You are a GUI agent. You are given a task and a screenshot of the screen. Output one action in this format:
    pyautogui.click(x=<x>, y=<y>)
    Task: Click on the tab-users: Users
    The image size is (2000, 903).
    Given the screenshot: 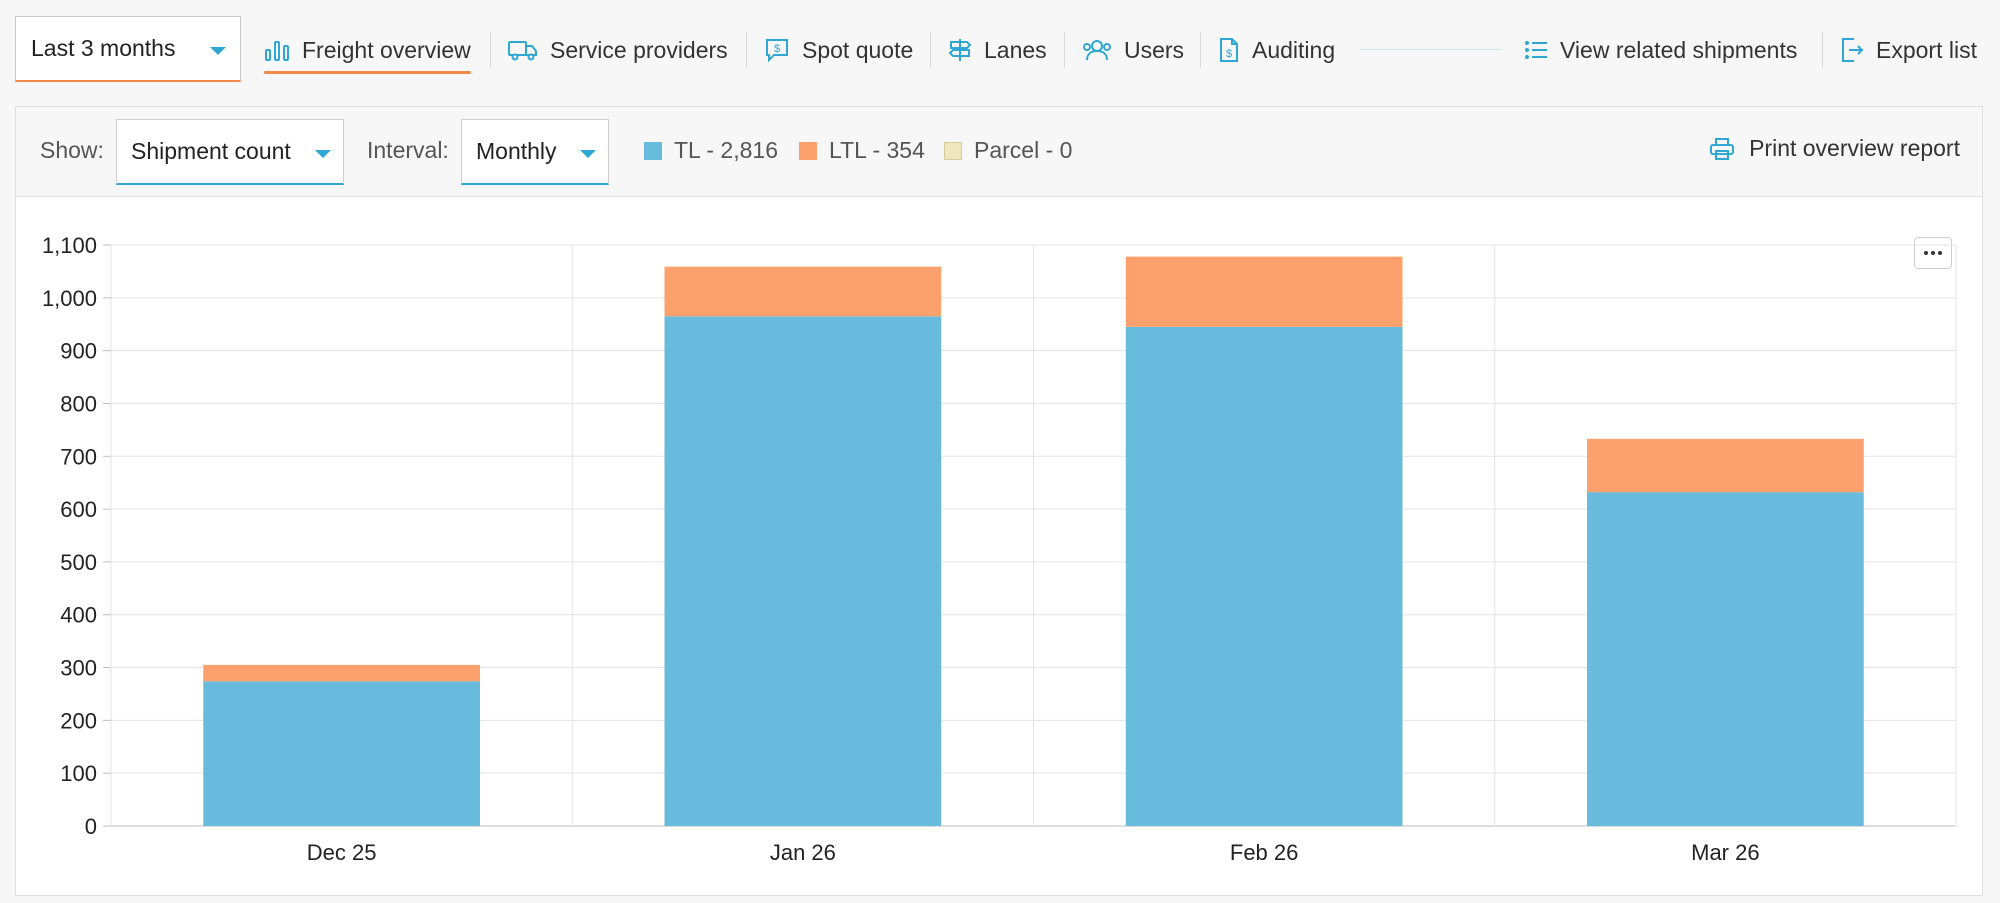 What is the action you would take?
    pyautogui.click(x=1133, y=50)
    